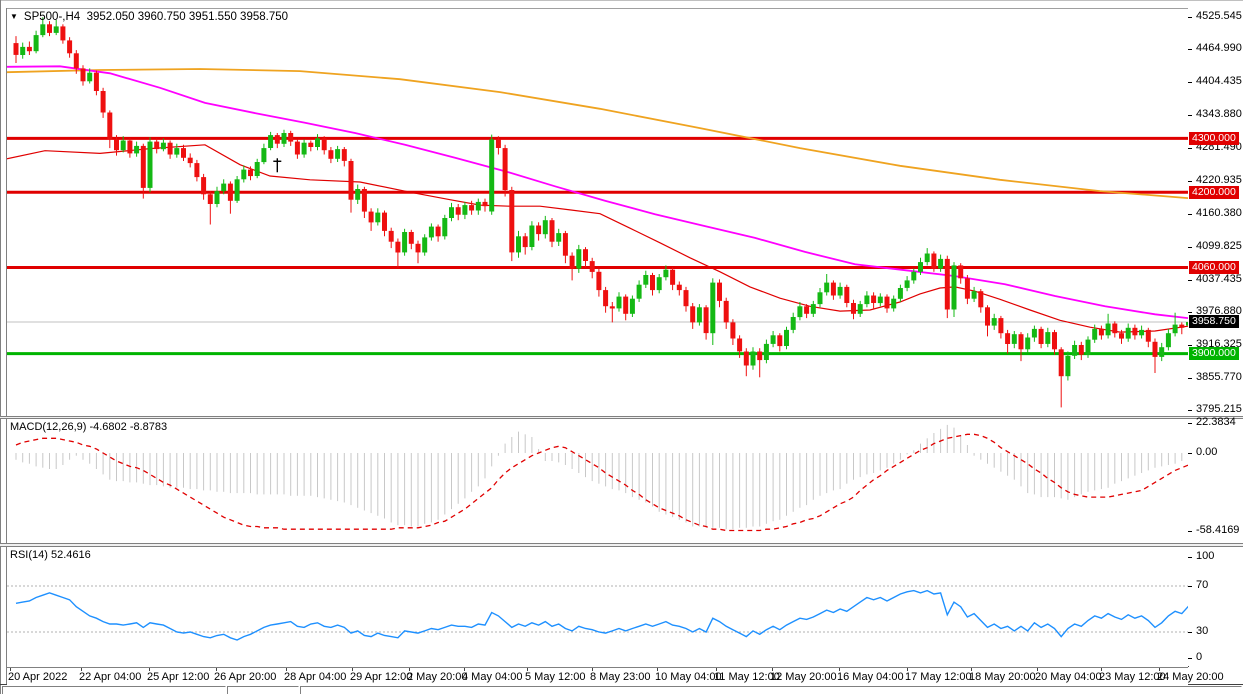 The image size is (1243, 694). Describe the element at coordinates (1199, 657) in the screenshot. I see `axis-label: 0` at that location.